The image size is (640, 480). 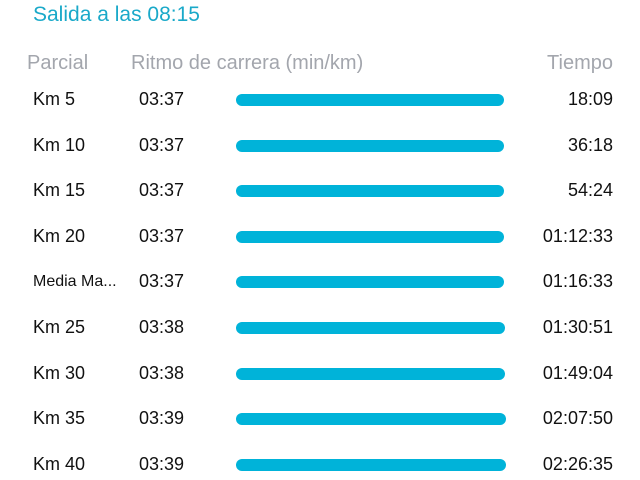 What do you see at coordinates (590, 99) in the screenshot?
I see `split-time: 18:09` at bounding box center [590, 99].